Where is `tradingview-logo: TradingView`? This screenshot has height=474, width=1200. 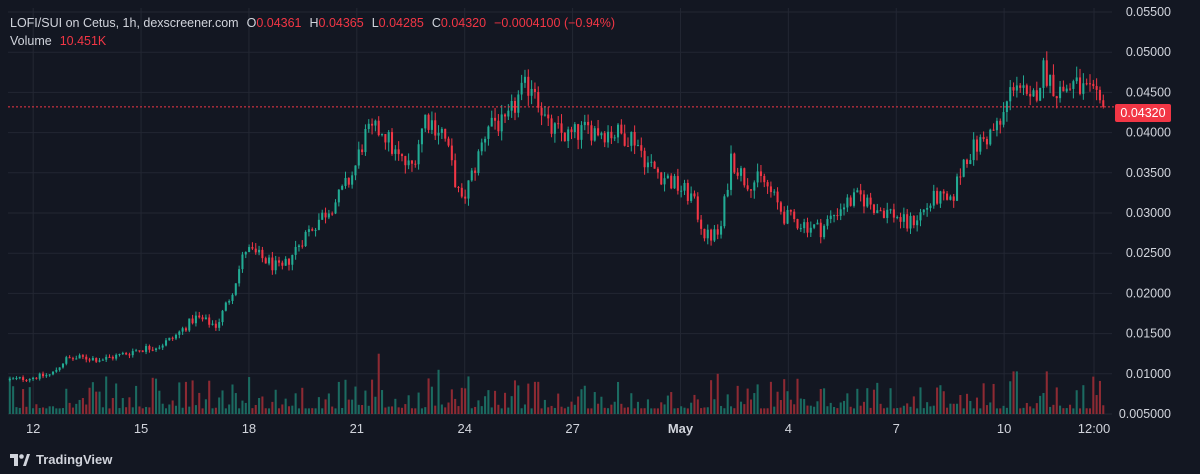
tradingview-logo: TradingView is located at coordinates (61, 459).